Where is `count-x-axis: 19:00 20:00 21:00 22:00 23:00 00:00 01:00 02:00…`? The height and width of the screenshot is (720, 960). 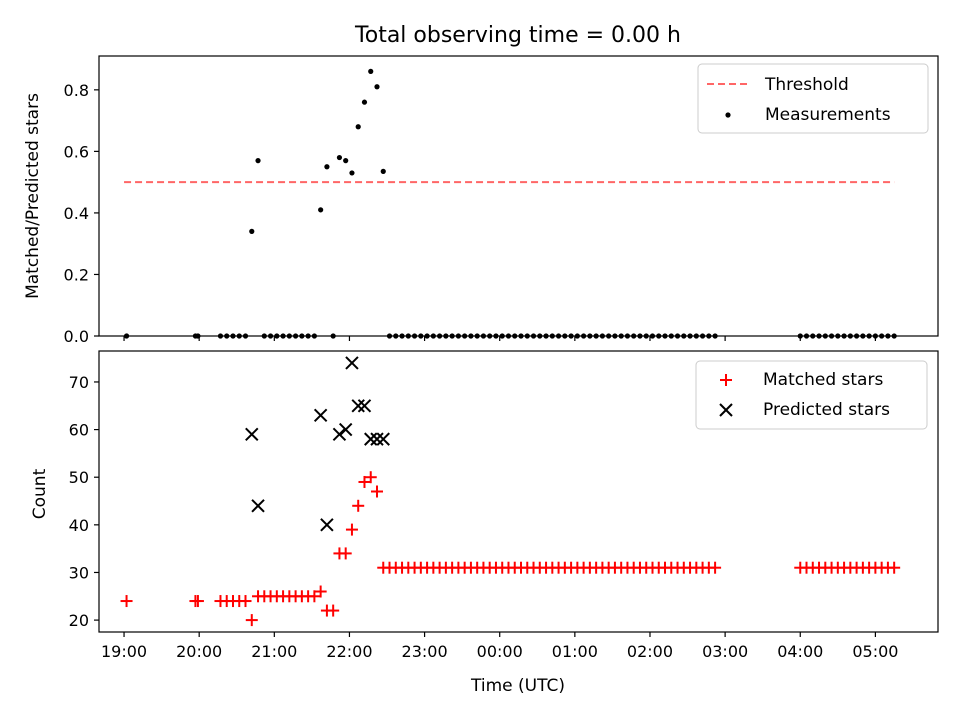
count-x-axis: 19:00 20:00 21:00 22:00 23:00 00:00 01:00 02:00… is located at coordinates (499, 646).